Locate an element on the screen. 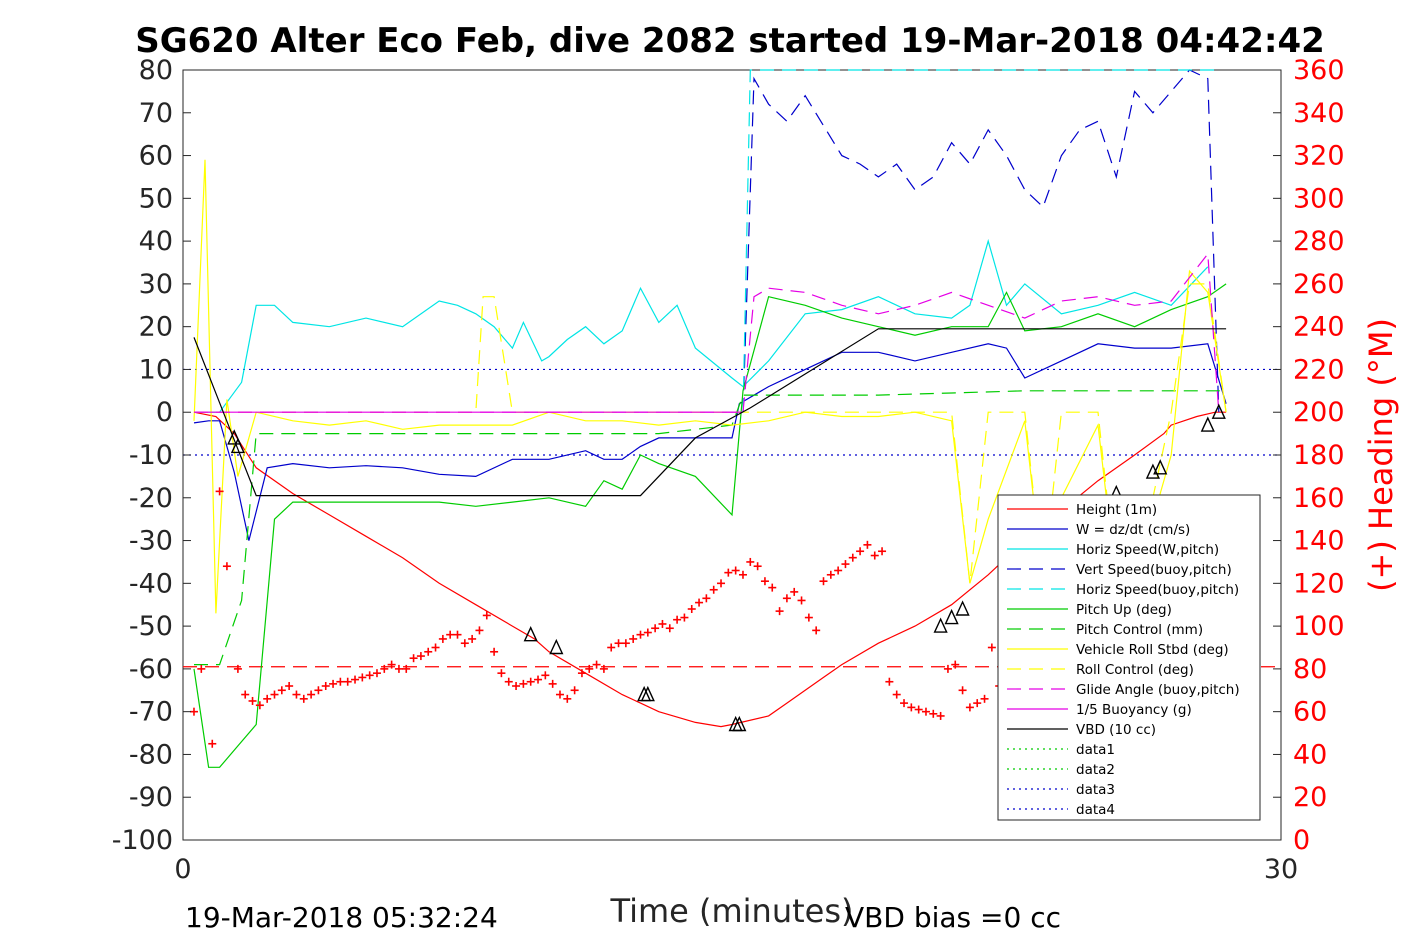  y2-tick-label: 200 is located at coordinates (1319, 412).